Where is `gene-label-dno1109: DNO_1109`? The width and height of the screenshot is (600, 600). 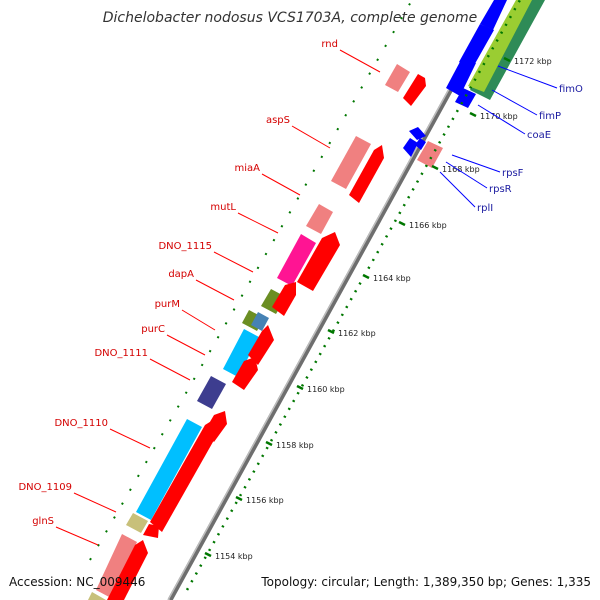
gene-label-dno1109: DNO_1109 is located at coordinates (45, 487).